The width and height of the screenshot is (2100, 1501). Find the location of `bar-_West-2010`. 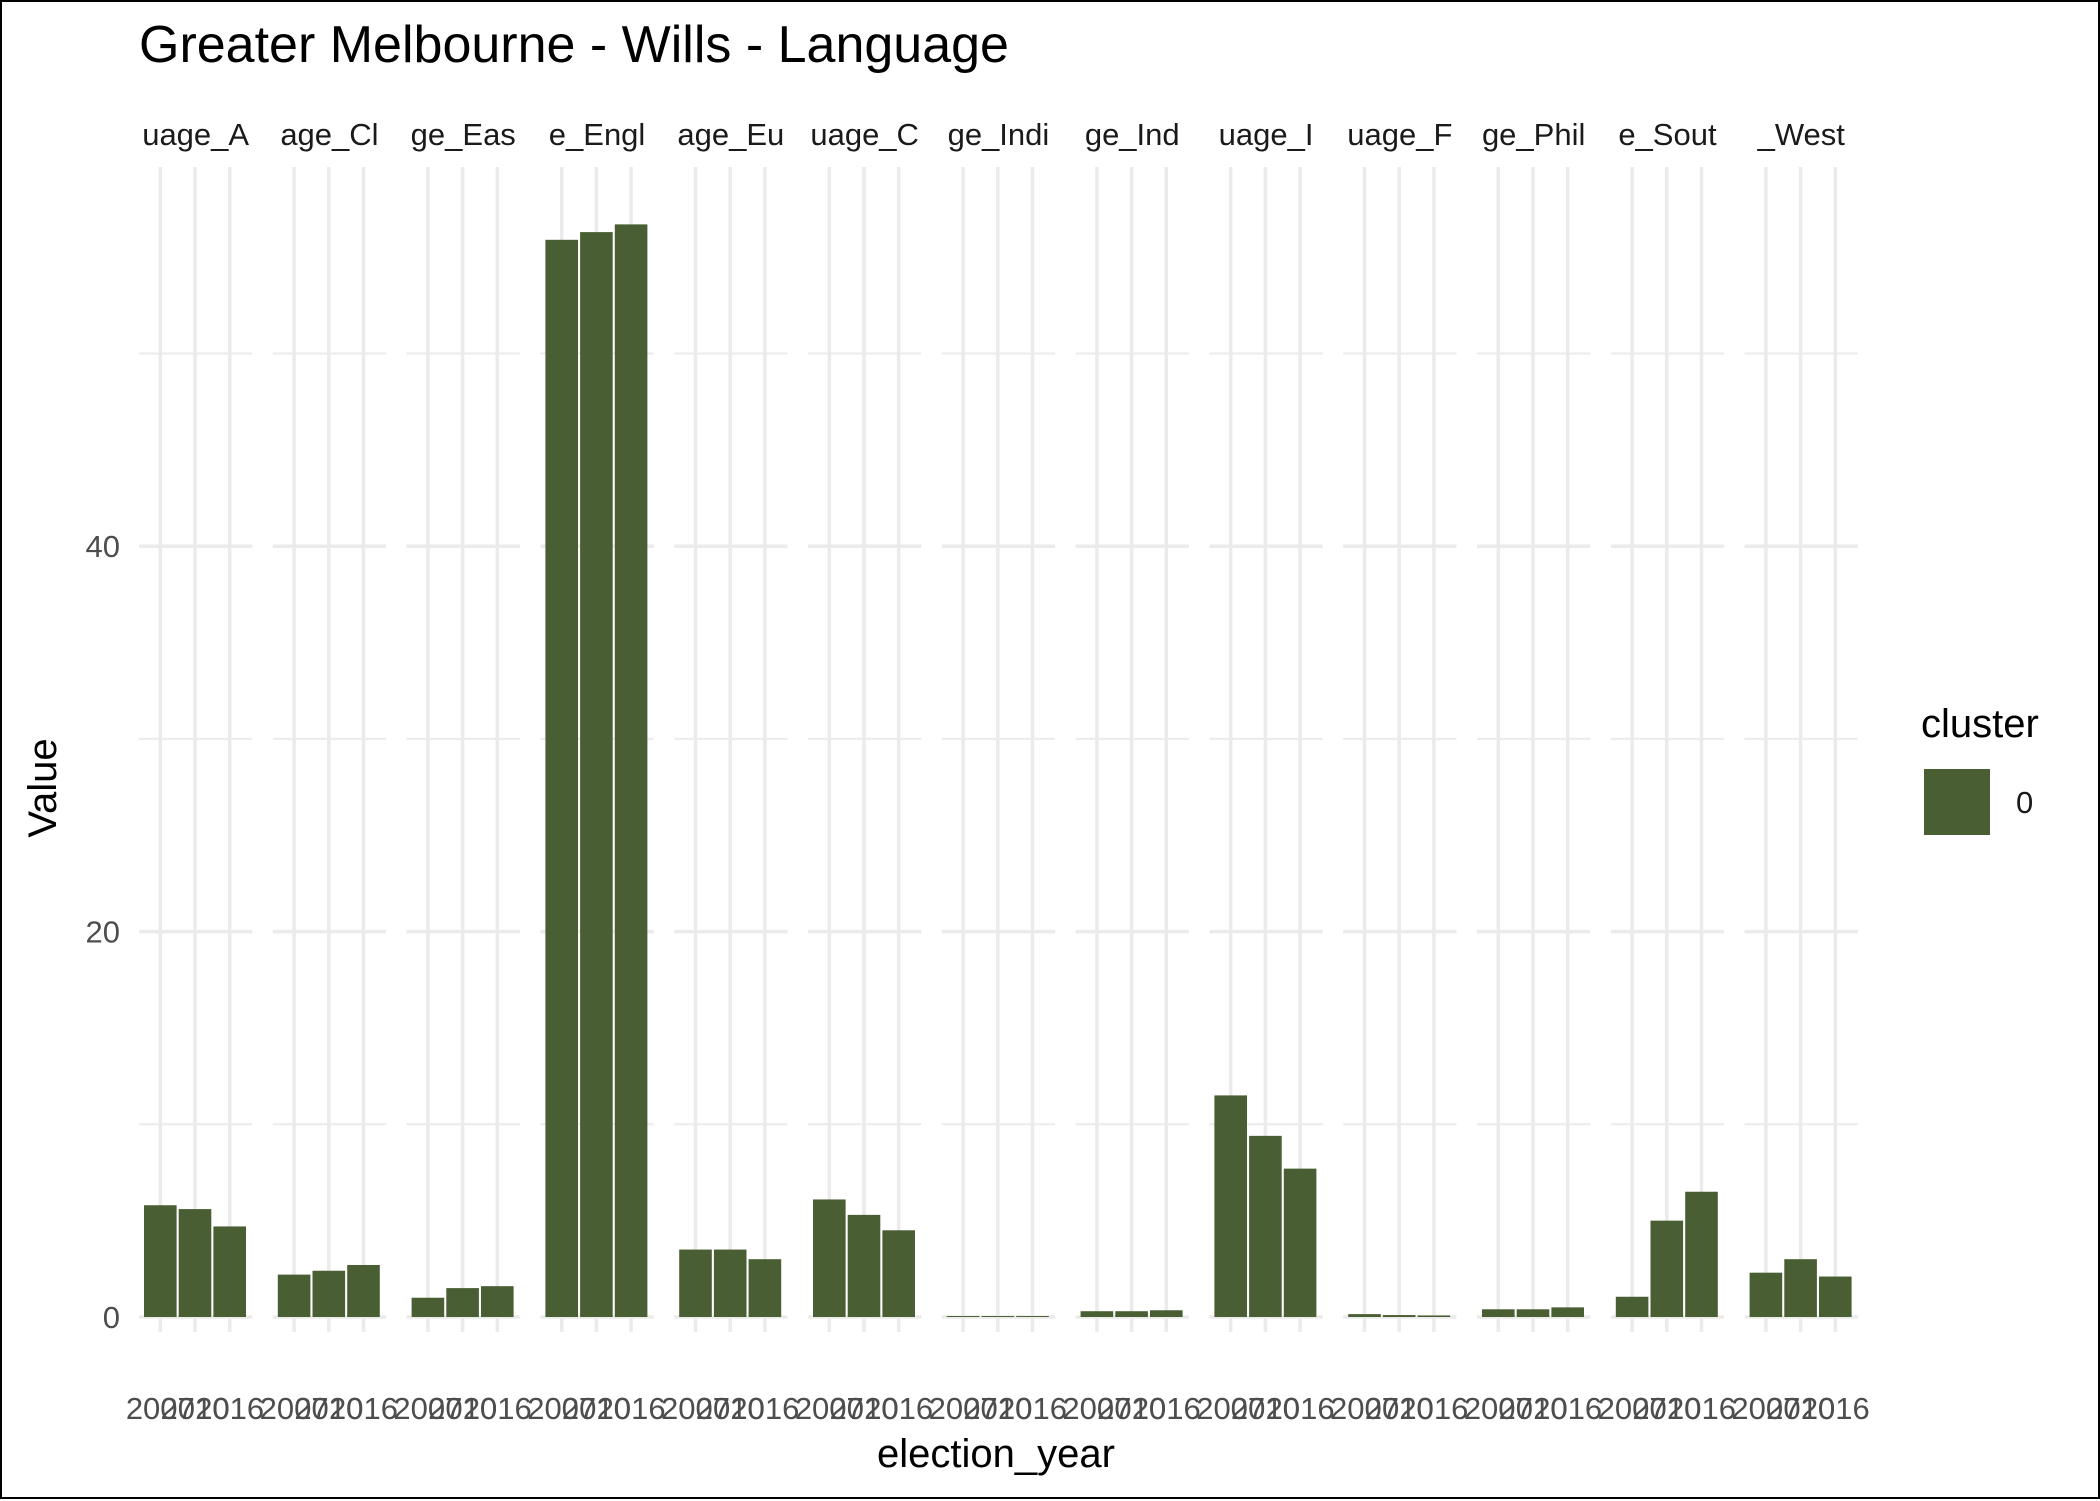

bar-_West-2010 is located at coordinates (1800, 1288).